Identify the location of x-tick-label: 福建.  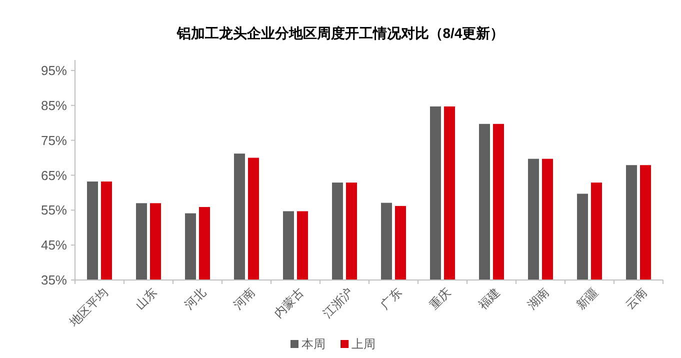
(489, 298).